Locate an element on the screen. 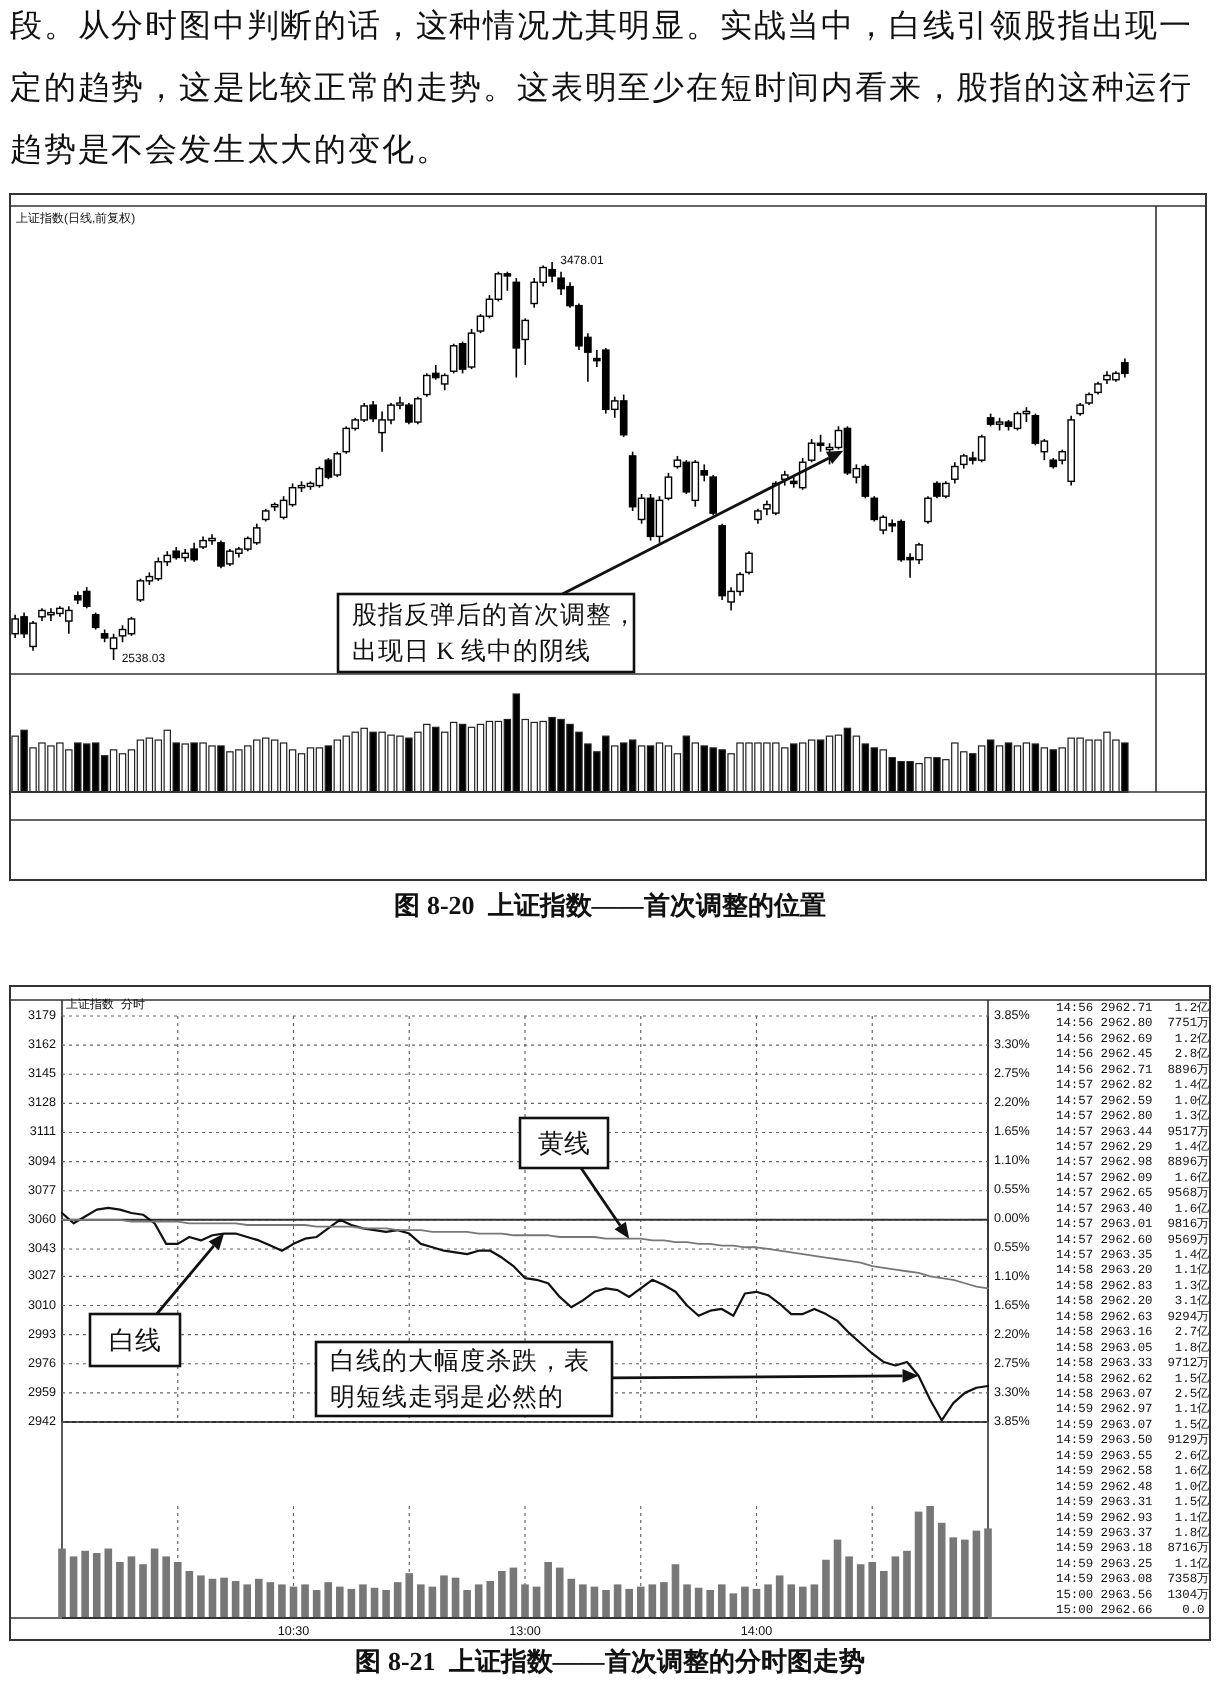 This screenshot has width=1222, height=1684. text: 图 8-20 上证指数——首次调整的位置 is located at coordinates (610, 905).